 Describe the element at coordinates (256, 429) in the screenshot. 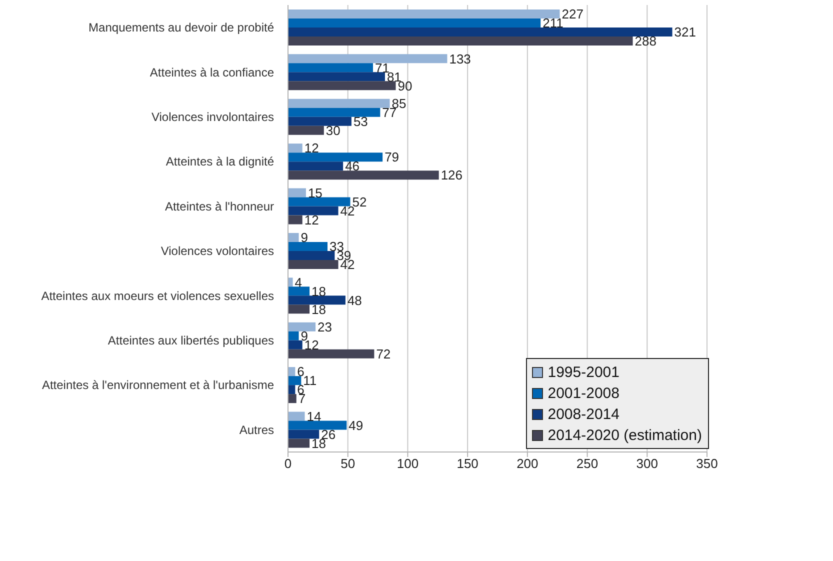

I see `y-tick-label: Autres` at that location.